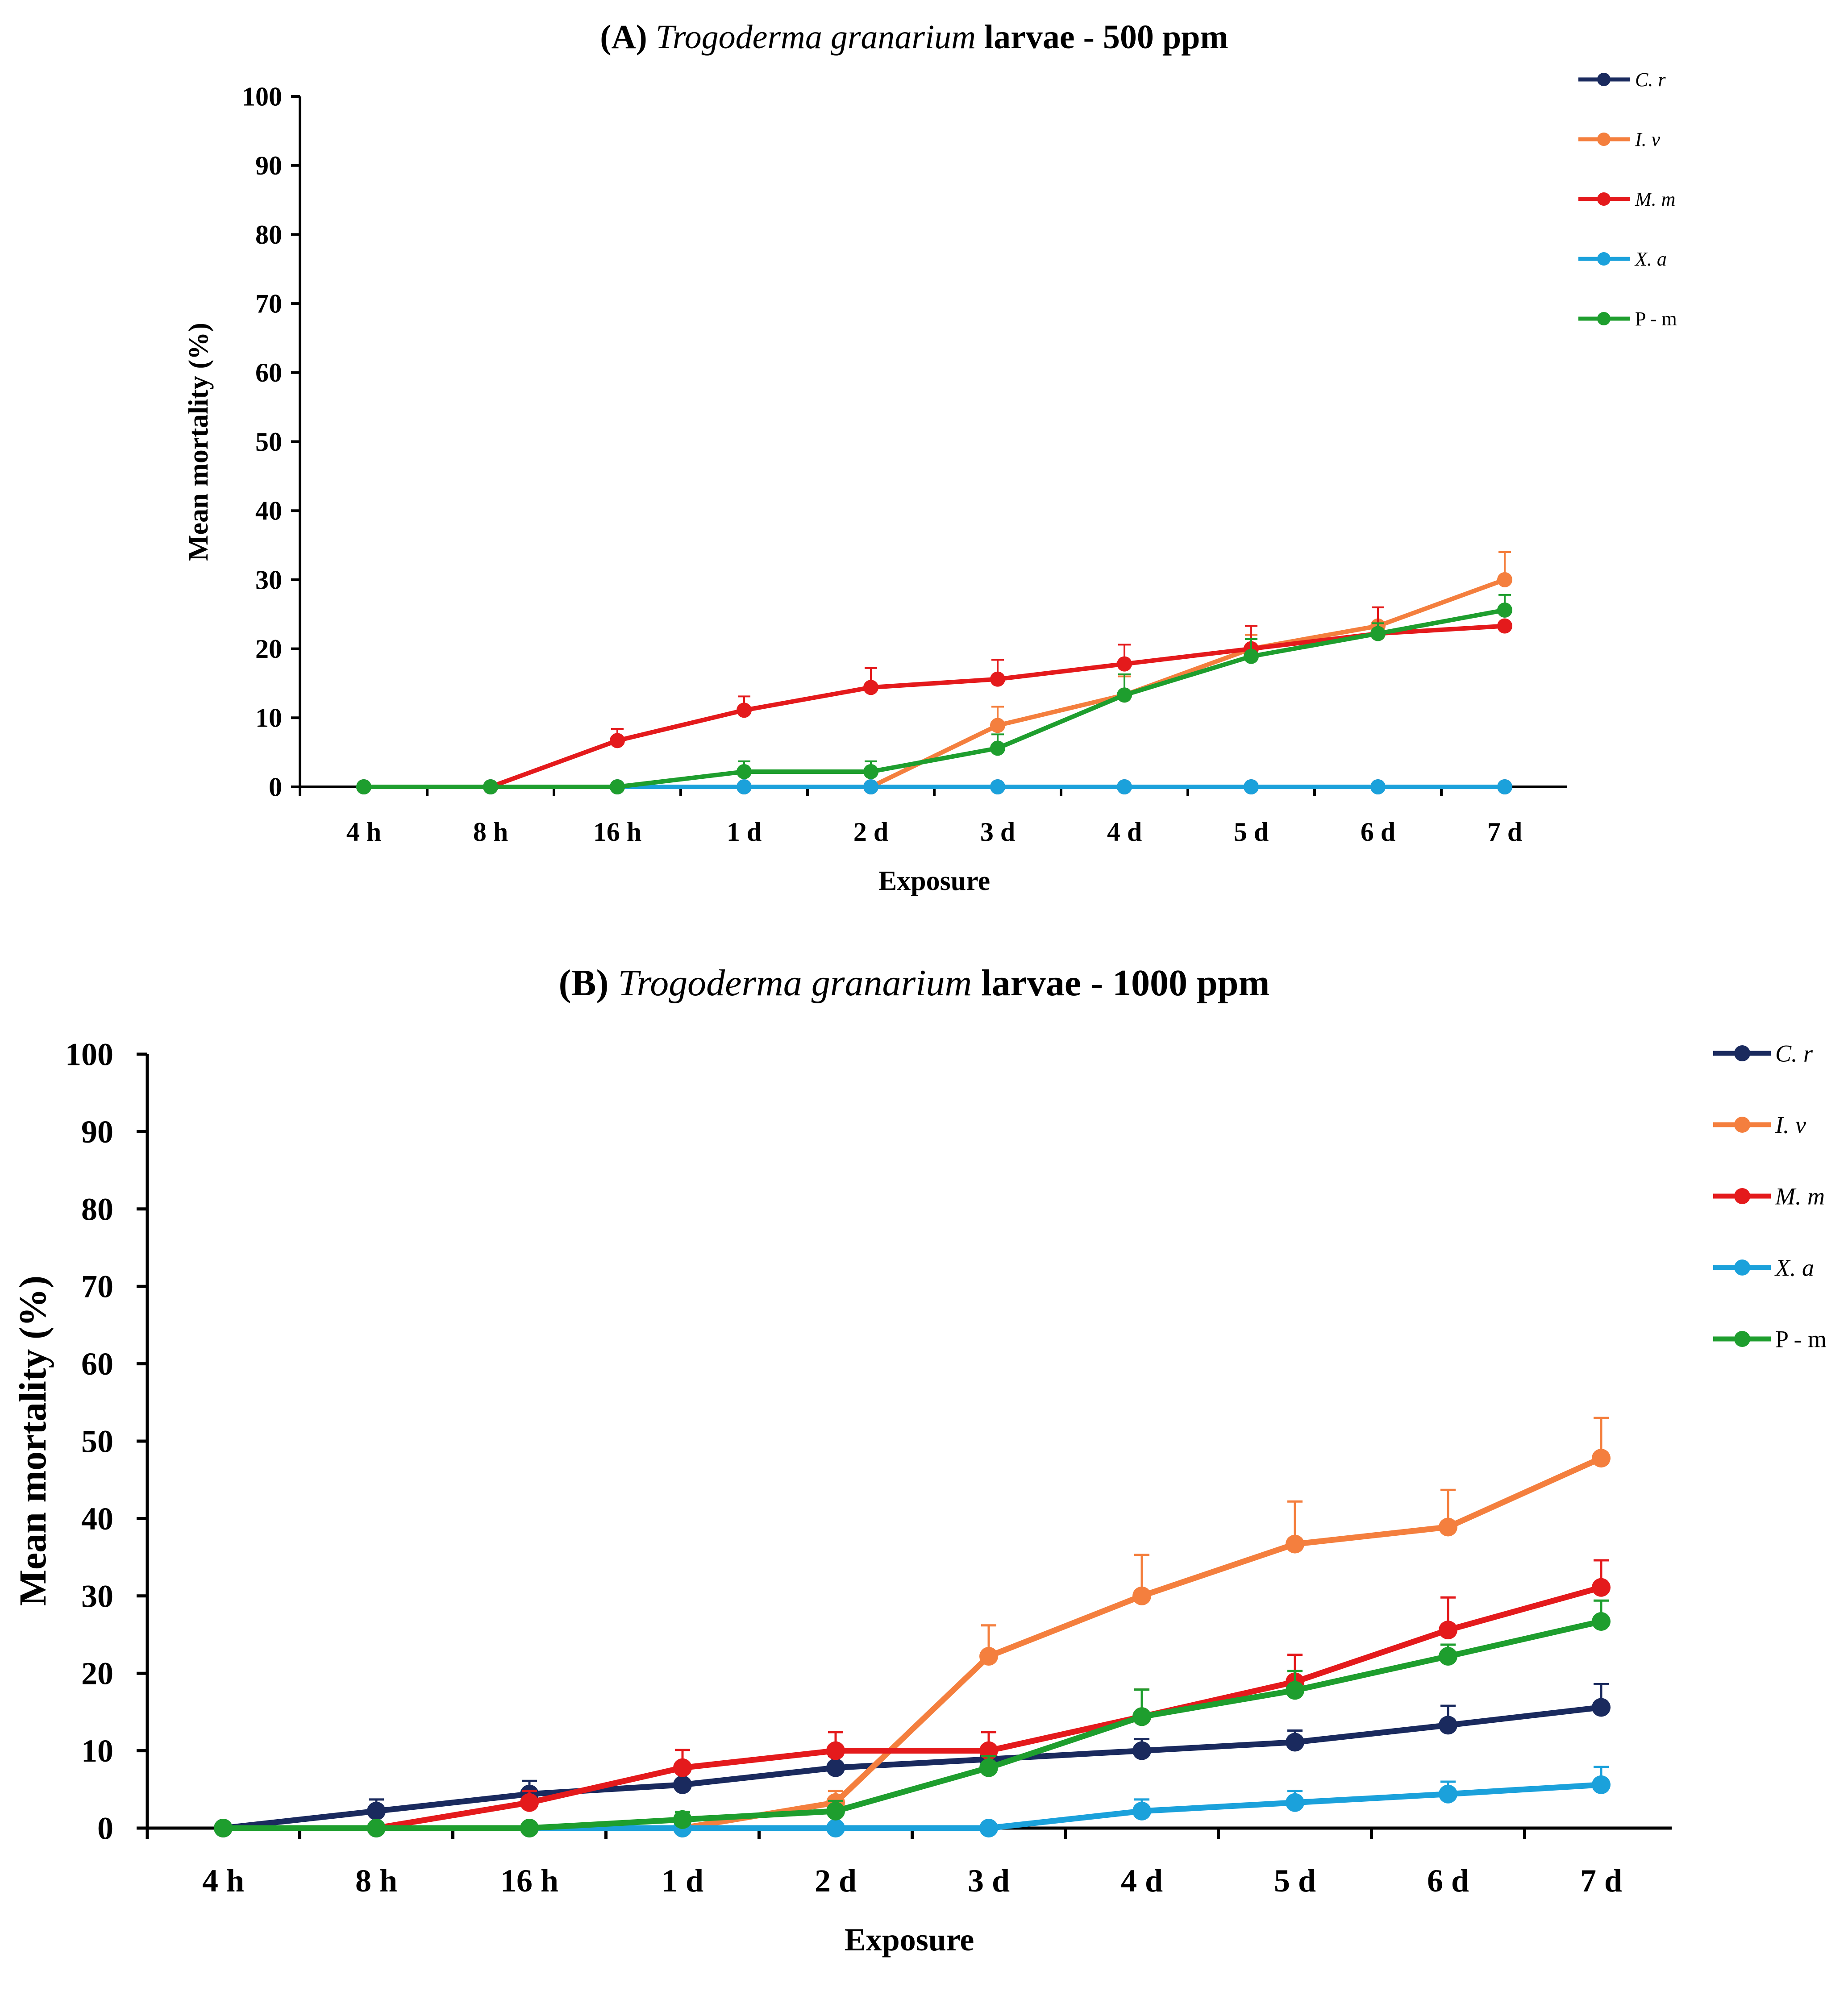 The width and height of the screenshot is (1848, 1991). What do you see at coordinates (744, 832) in the screenshot?
I see `panel-a-x-tick-label: 1 d` at bounding box center [744, 832].